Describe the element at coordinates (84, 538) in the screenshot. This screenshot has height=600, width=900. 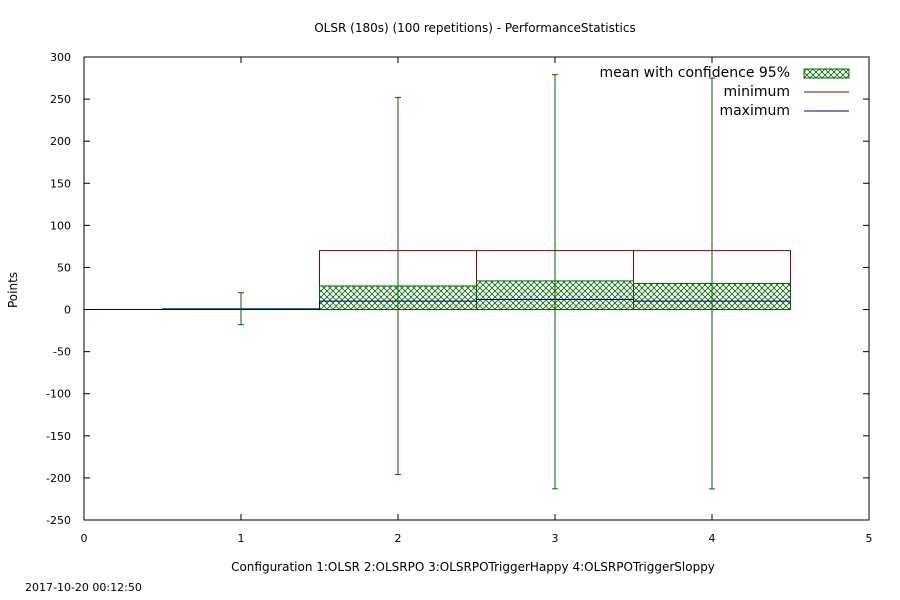
I see `x-tick-label-0: 0` at that location.